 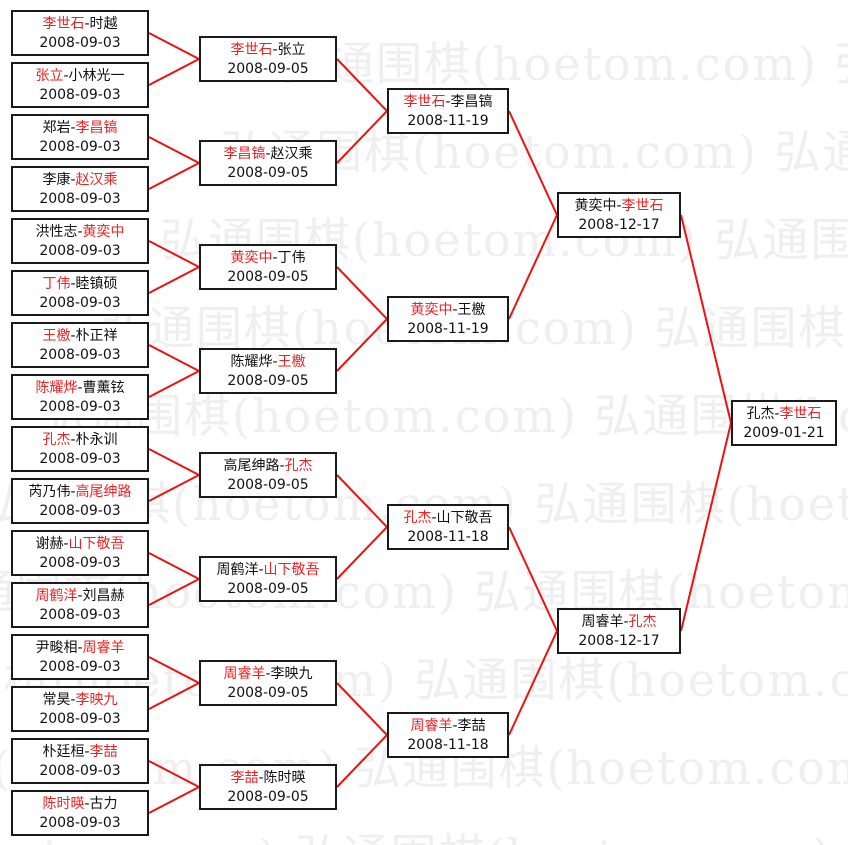 What do you see at coordinates (268, 570) in the screenshot?
I see `match-players: 周鹤洋-山下敬吾` at bounding box center [268, 570].